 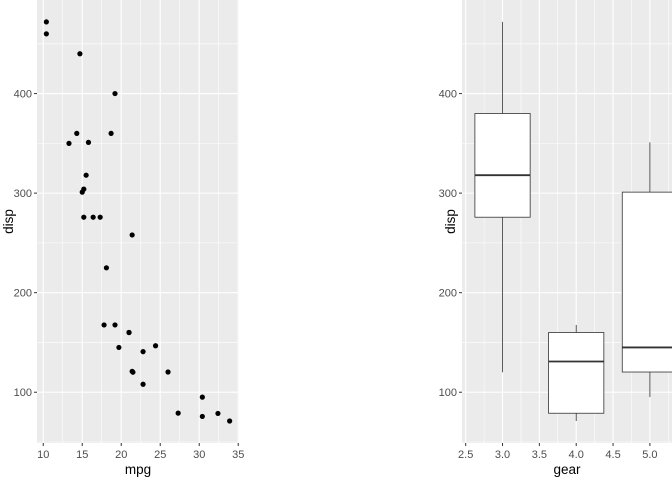 I want to click on x-tick-label: 35, so click(x=238, y=455).